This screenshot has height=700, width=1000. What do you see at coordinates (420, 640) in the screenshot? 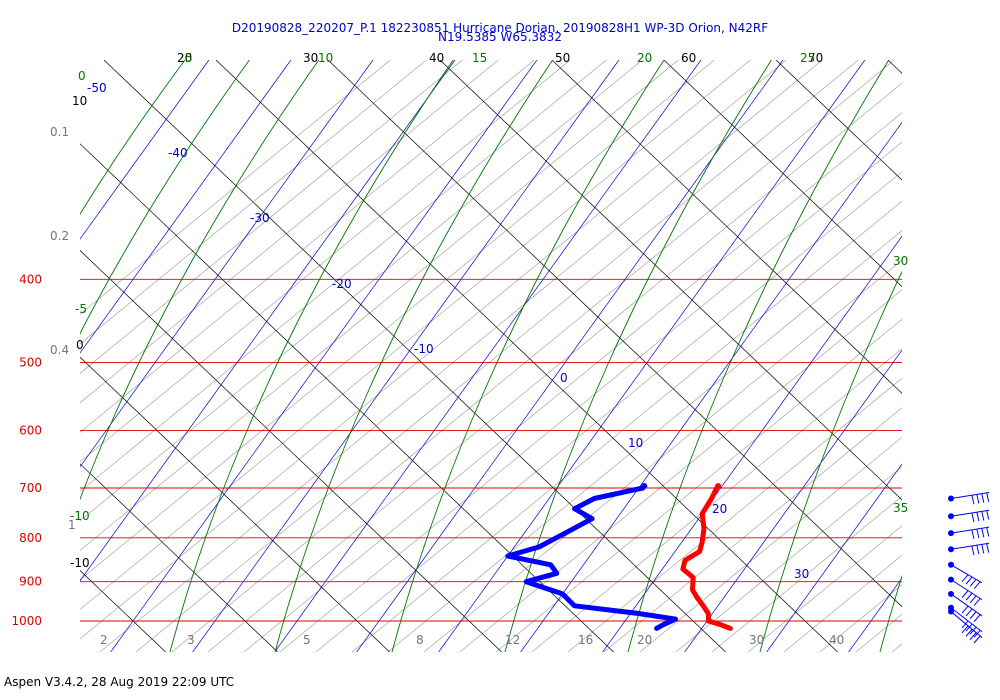
I see `mixing-ratio-label: 8` at bounding box center [420, 640].